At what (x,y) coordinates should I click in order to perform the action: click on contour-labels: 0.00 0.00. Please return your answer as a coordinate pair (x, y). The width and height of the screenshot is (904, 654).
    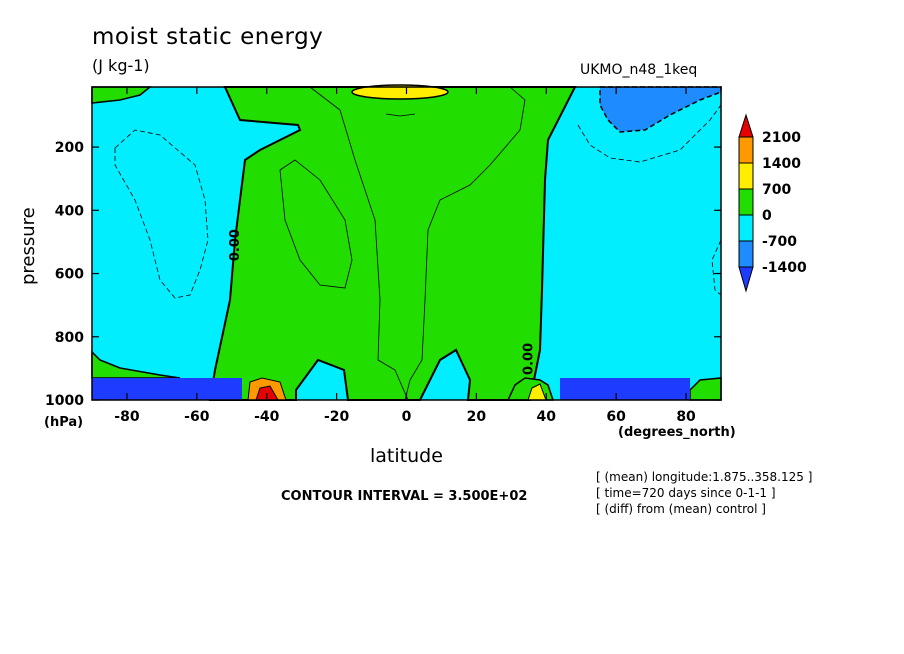
    Looking at the image, I should click on (382, 302).